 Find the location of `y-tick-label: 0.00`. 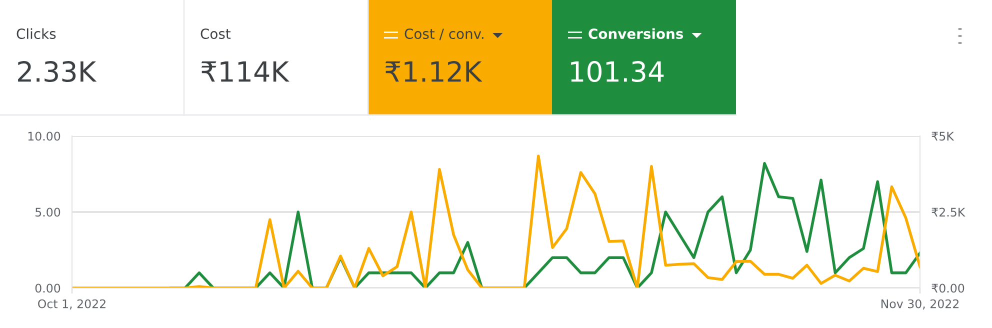

y-tick-label: 0.00 is located at coordinates (47, 288).